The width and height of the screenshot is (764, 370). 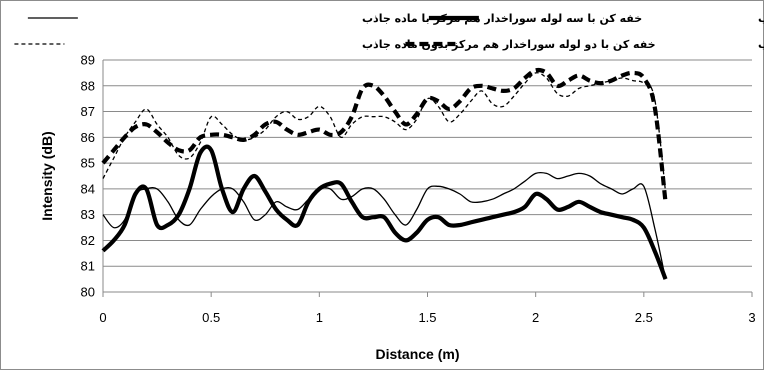 What do you see at coordinates (211, 317) in the screenshot?
I see `x-tick-label: 0.5` at bounding box center [211, 317].